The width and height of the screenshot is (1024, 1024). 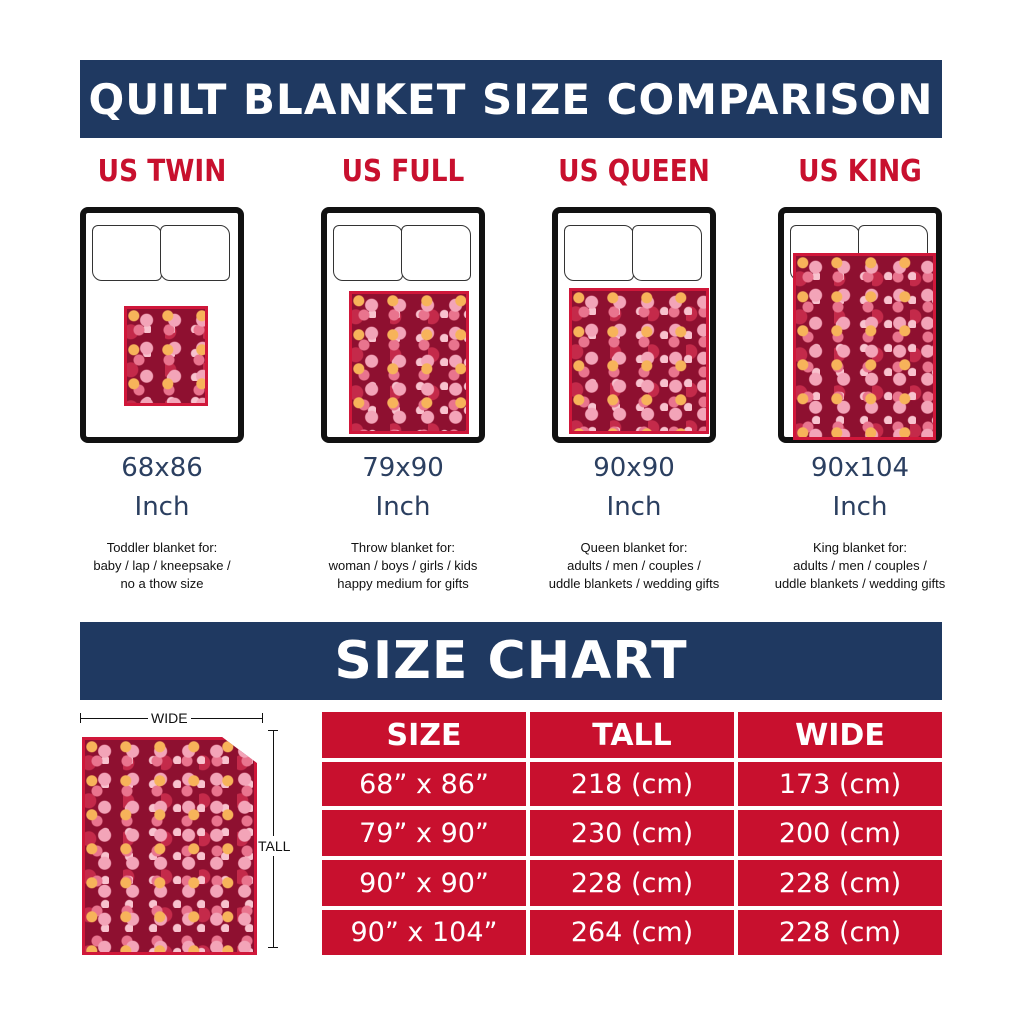 I want to click on tall-label: TALL, so click(x=274, y=846).